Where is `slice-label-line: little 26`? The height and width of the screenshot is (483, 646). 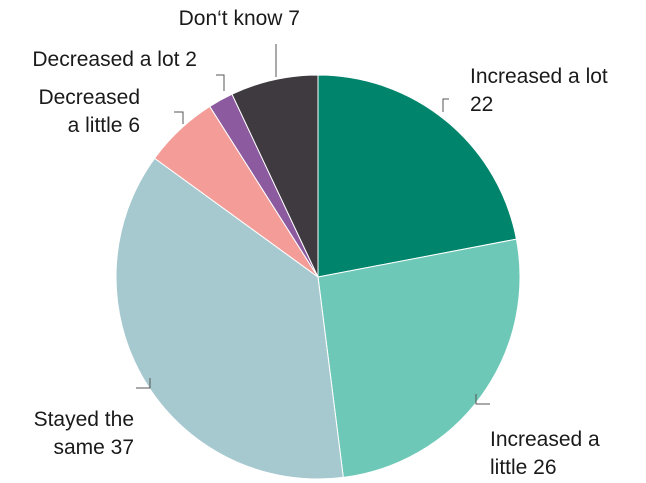
slice-label-line: little 26 is located at coordinates (523, 467).